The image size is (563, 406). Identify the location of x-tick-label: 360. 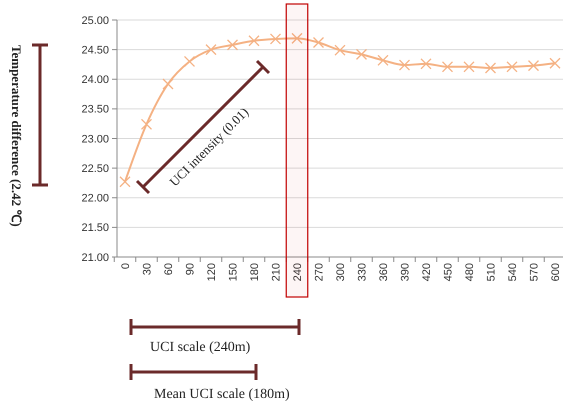
(384, 272).